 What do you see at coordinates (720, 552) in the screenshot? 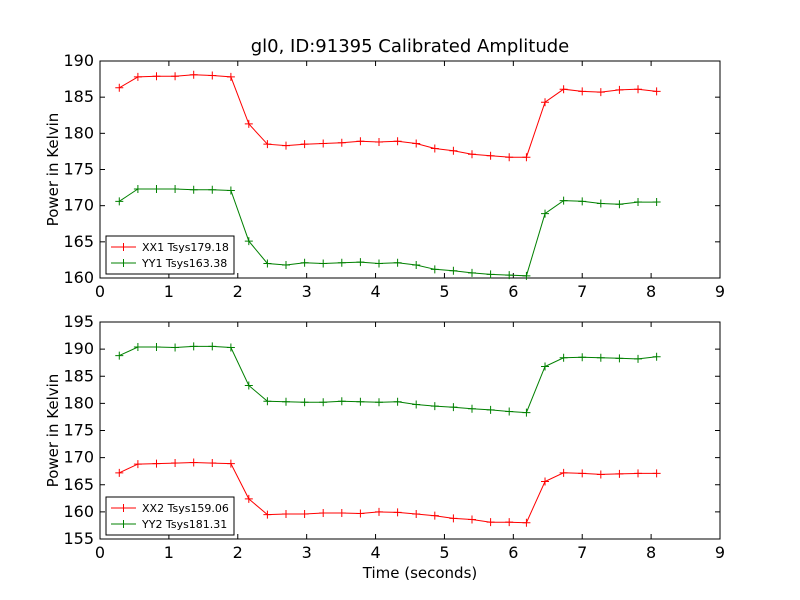
I see `x-tick-label: 9` at bounding box center [720, 552].